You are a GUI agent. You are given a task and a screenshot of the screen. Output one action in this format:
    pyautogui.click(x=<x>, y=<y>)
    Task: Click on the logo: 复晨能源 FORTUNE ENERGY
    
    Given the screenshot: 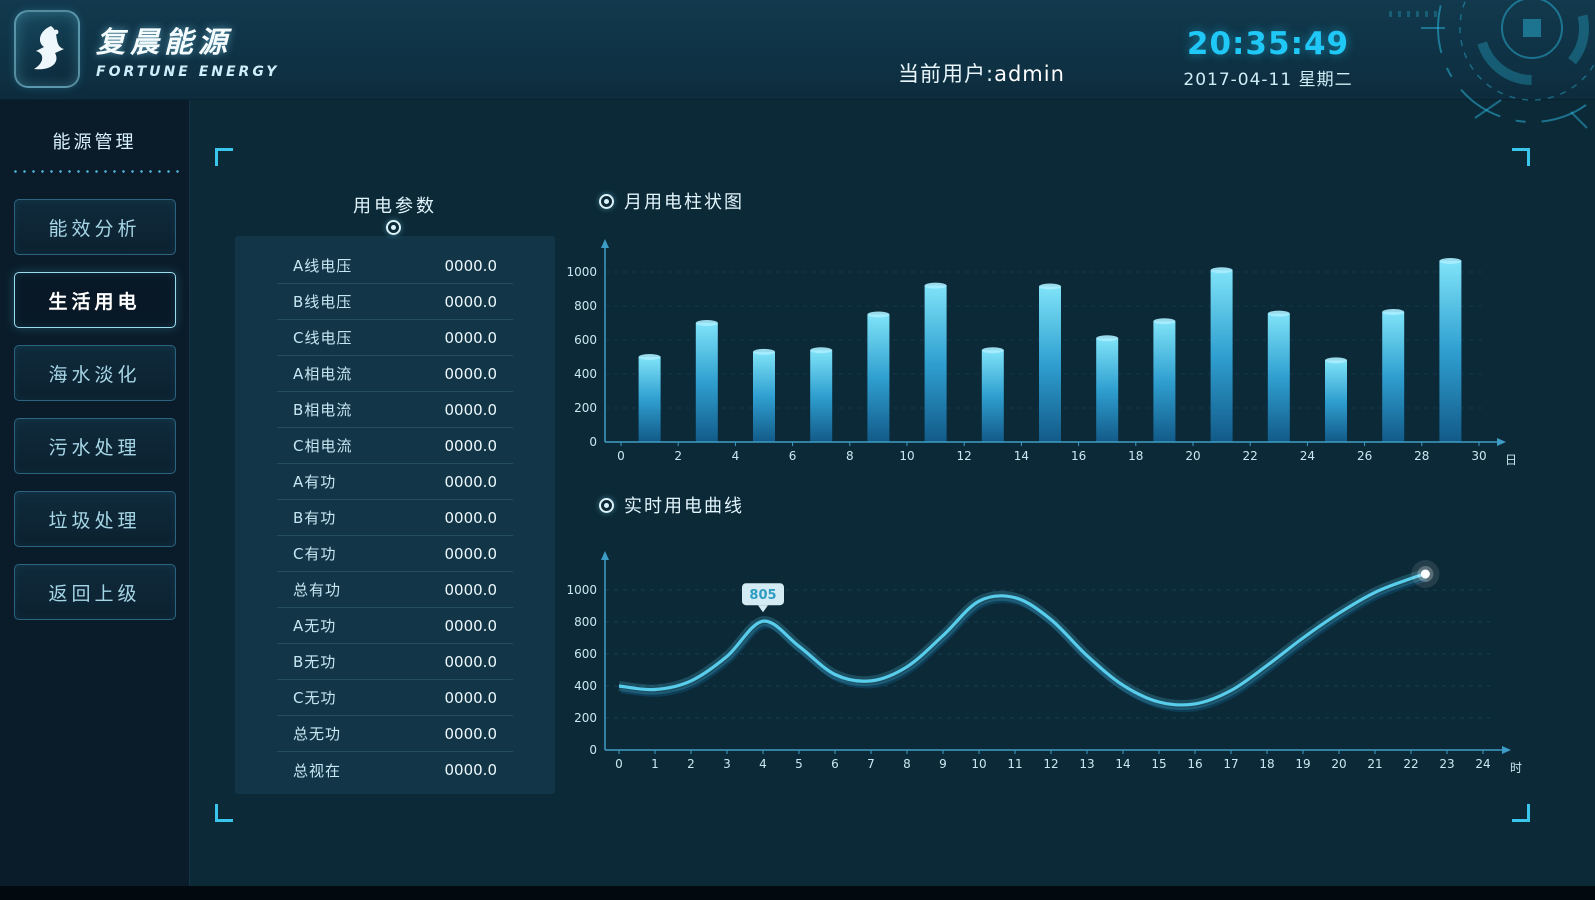 What is the action you would take?
    pyautogui.click(x=146, y=49)
    